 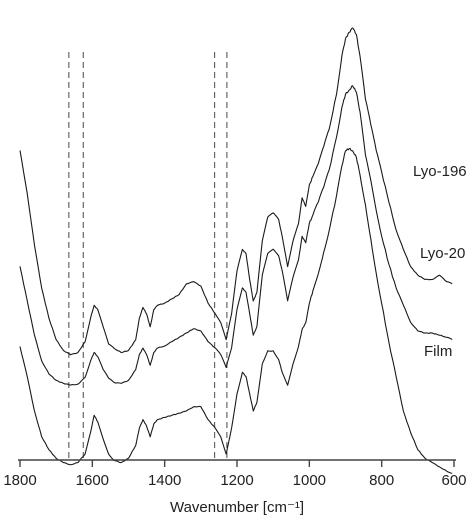 I want to click on x-tick-label-1600: 1600, so click(x=92, y=480).